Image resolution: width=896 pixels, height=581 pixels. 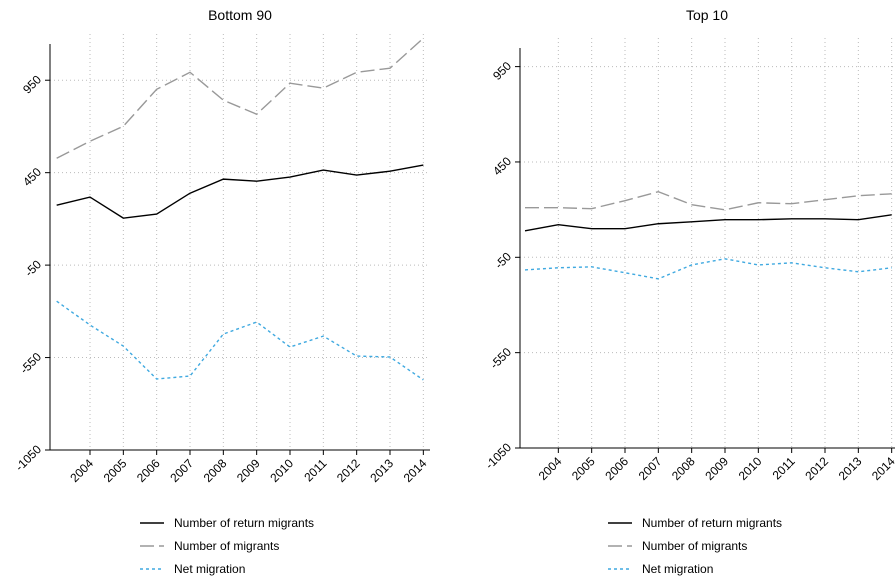 I want to click on chart-title: Bottom 90, so click(x=240, y=15).